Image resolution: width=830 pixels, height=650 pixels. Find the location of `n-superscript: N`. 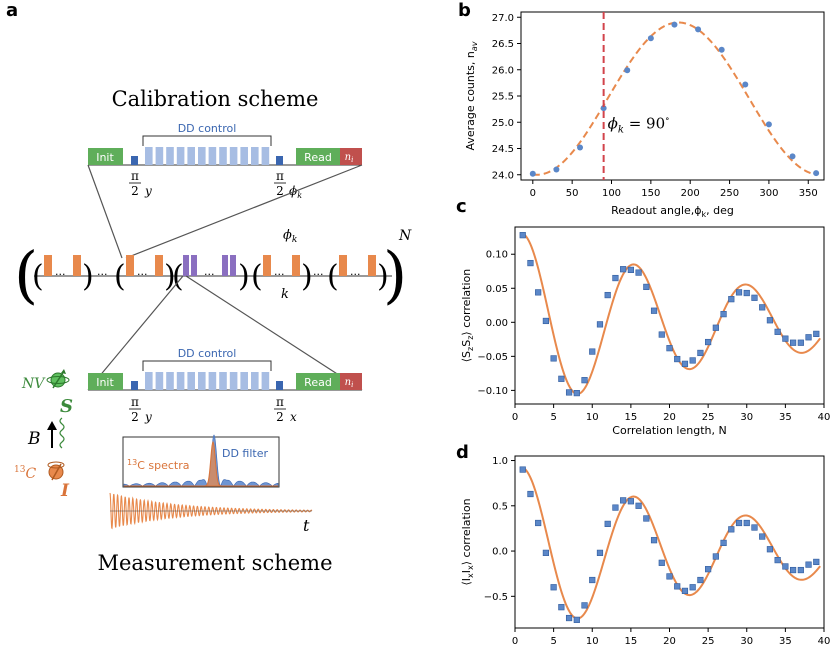

n-superscript: N is located at coordinates (405, 236).